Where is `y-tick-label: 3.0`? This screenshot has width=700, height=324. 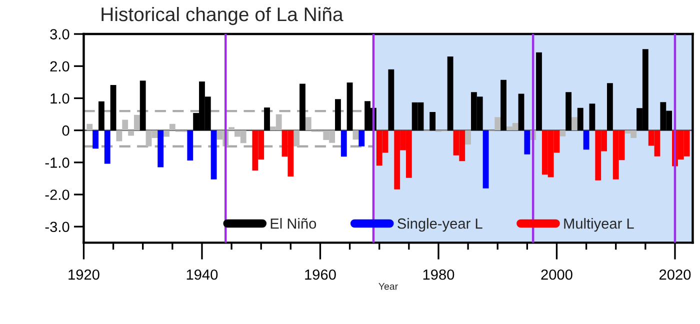
y-tick-label: 3.0 is located at coordinates (60, 34).